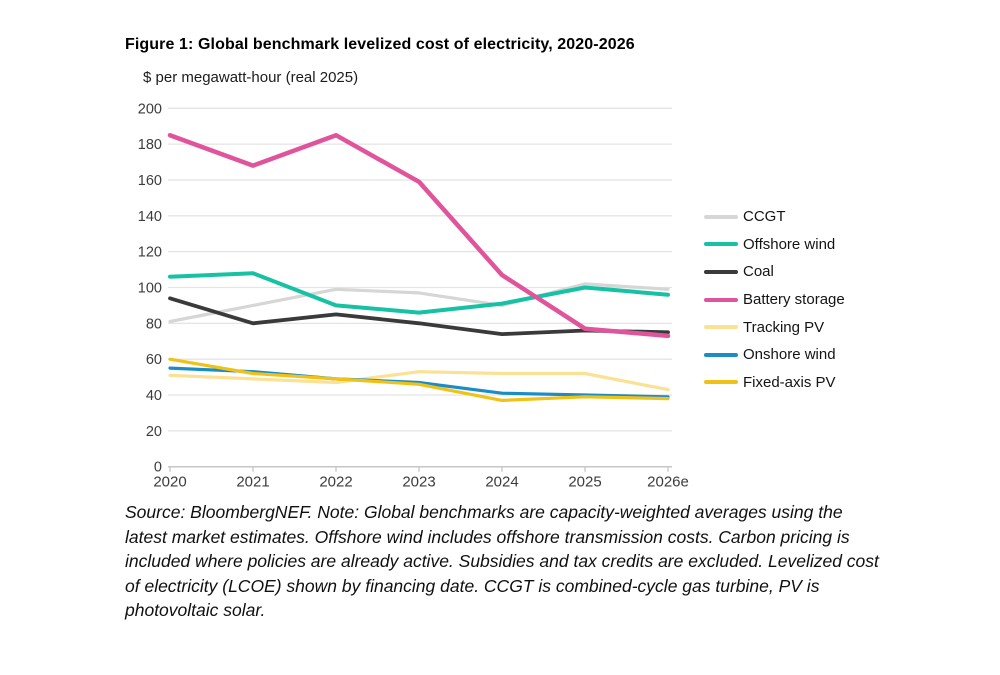  I want to click on legend-item-coal: Coal, so click(774, 272).